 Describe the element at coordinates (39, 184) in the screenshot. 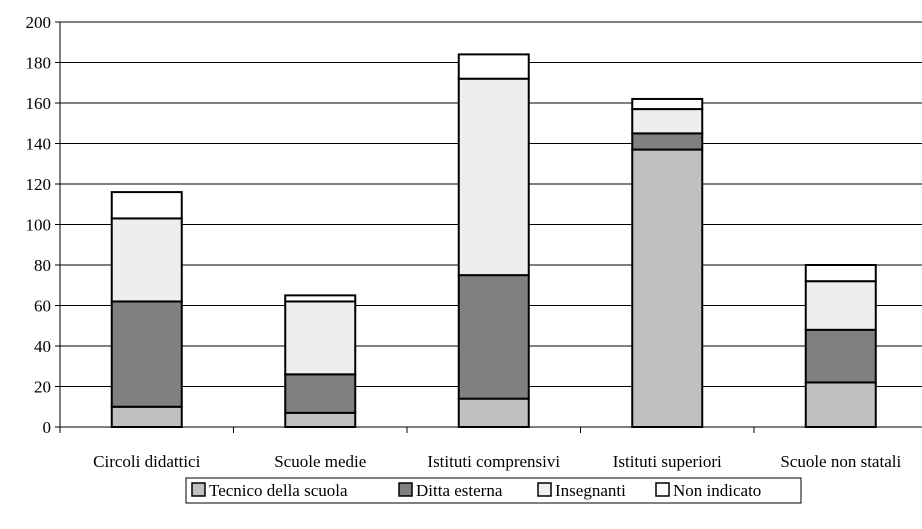

I see `y-tick-label: 120` at that location.